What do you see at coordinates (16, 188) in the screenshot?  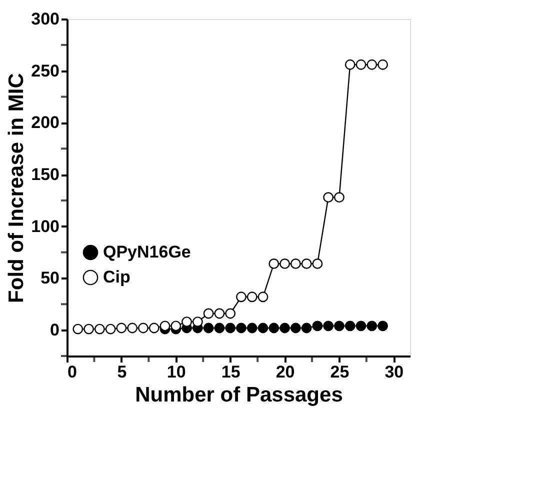 I see `y-axis-title: Fold of Increase in MIC` at bounding box center [16, 188].